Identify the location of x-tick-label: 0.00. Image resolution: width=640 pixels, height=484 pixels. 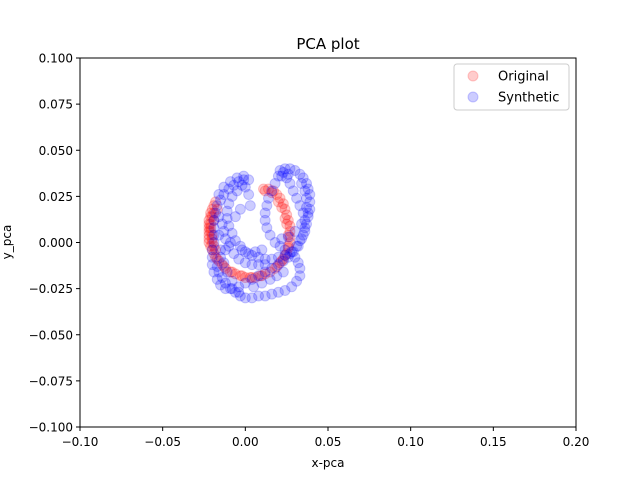
(245, 442).